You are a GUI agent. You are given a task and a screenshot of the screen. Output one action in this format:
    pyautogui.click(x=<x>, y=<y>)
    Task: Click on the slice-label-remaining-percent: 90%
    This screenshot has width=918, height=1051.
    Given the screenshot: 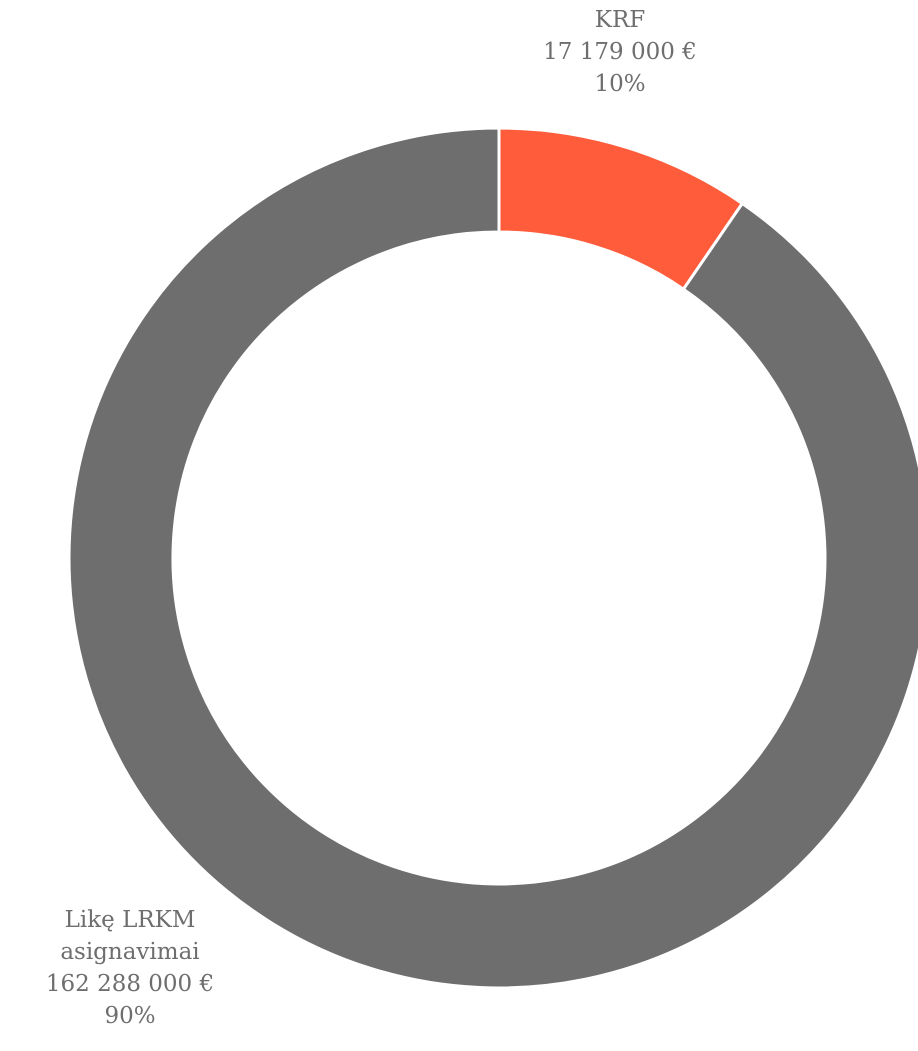 What is the action you would take?
    pyautogui.click(x=130, y=1016)
    